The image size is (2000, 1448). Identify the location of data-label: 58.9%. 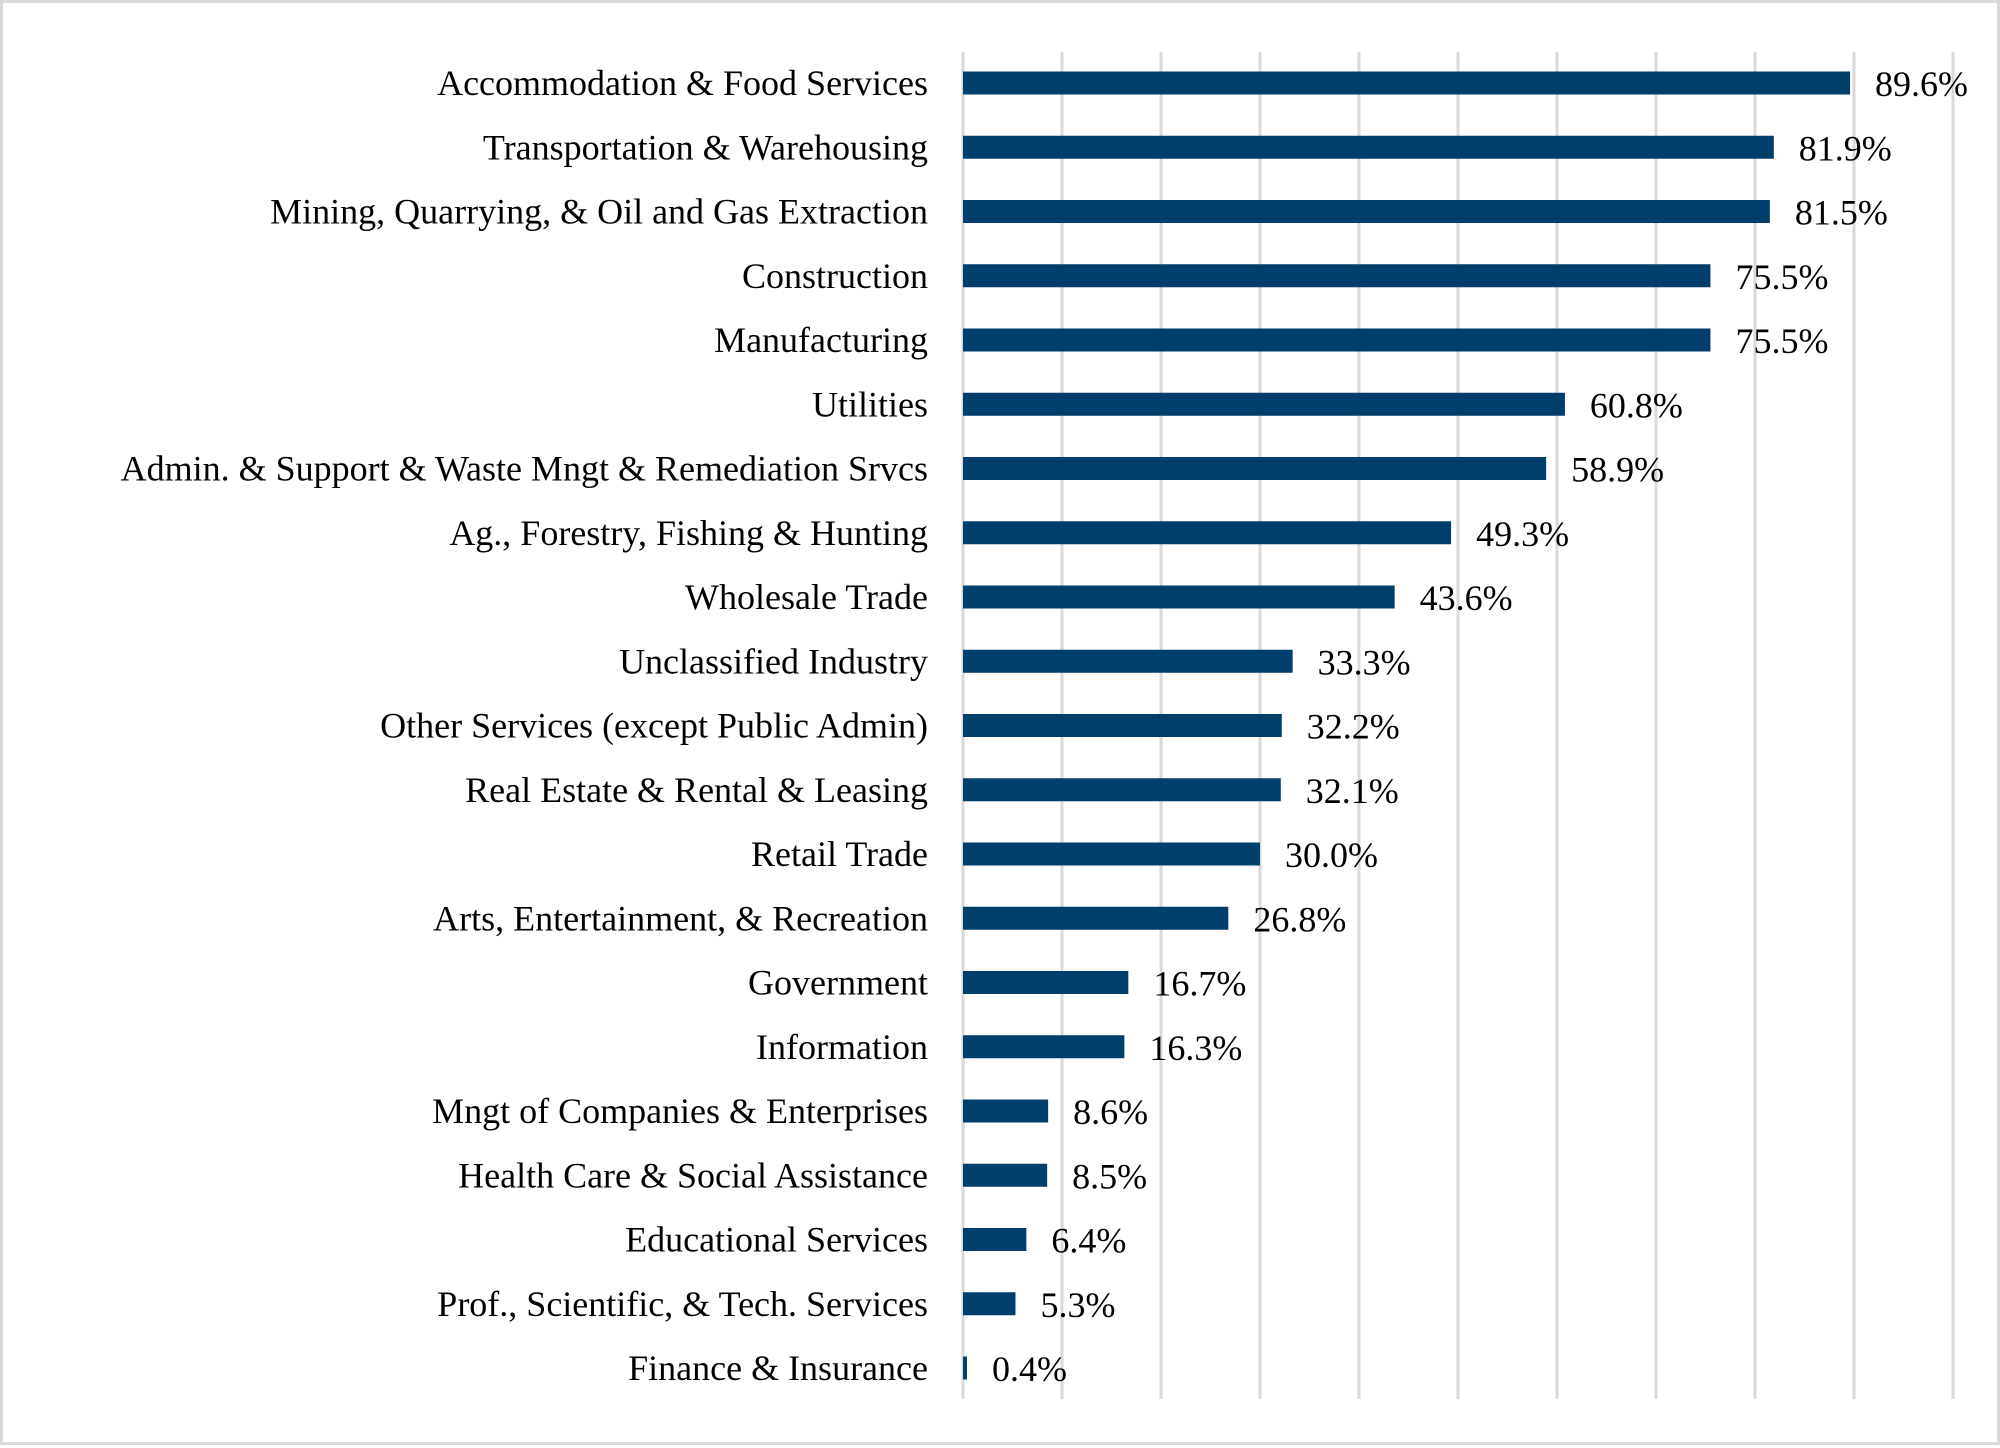
(1617, 470).